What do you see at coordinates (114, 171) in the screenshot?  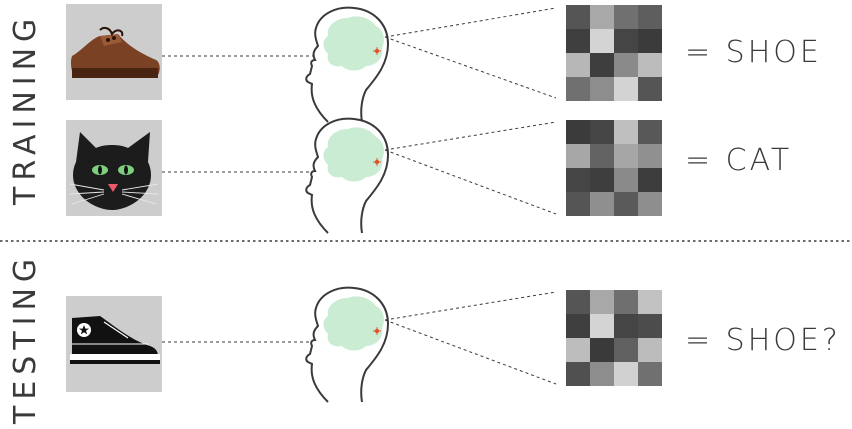 I see `cat-icon` at bounding box center [114, 171].